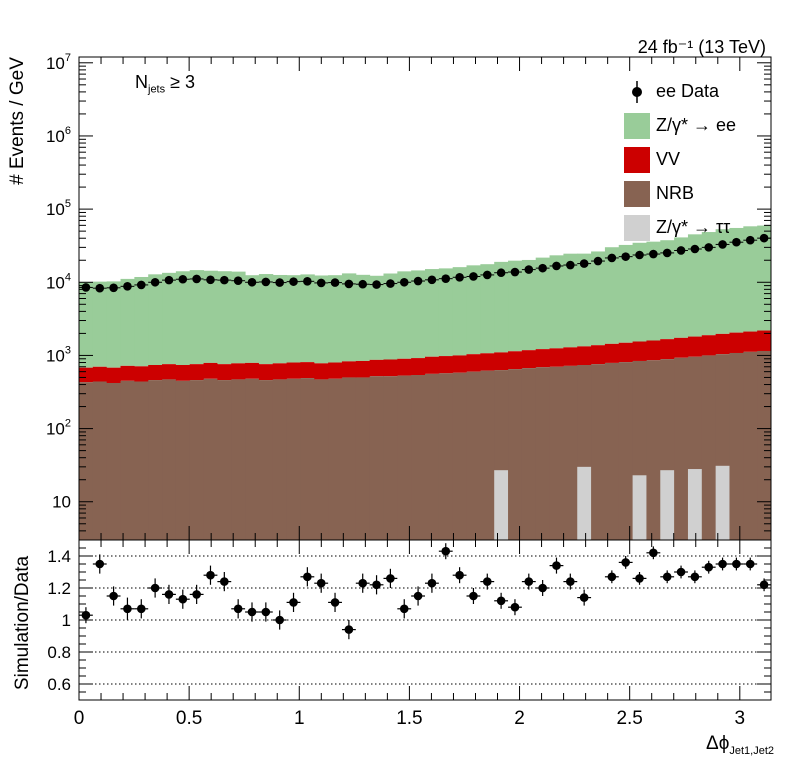  Describe the element at coordinates (704, 228) in the screenshot. I see `legend-entry-ztautau: Z/γ* → ττ` at that location.